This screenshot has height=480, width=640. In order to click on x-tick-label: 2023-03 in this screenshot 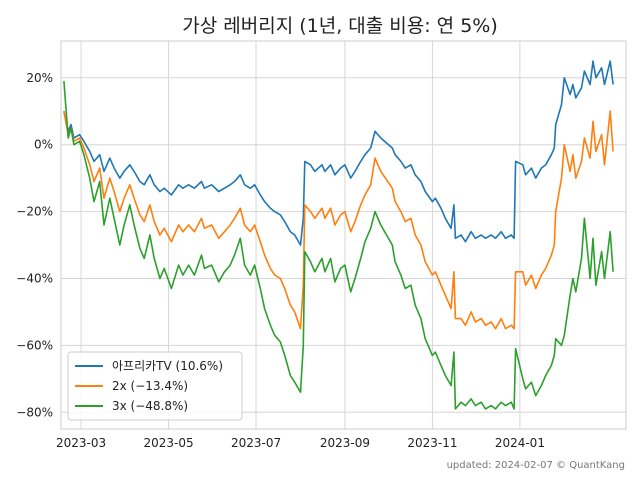, I will do `click(81, 443)`.